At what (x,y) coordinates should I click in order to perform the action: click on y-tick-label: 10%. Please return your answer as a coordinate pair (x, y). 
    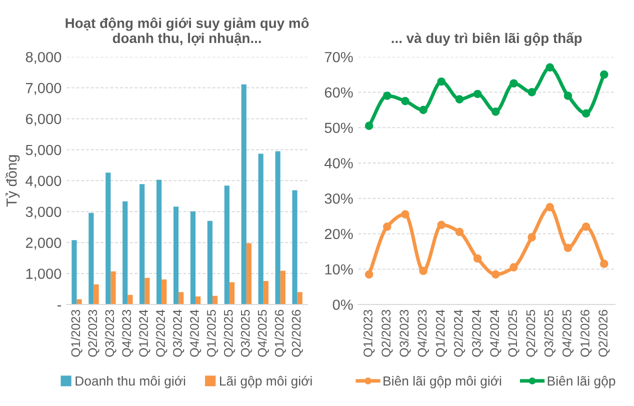
    Looking at the image, I should click on (339, 269).